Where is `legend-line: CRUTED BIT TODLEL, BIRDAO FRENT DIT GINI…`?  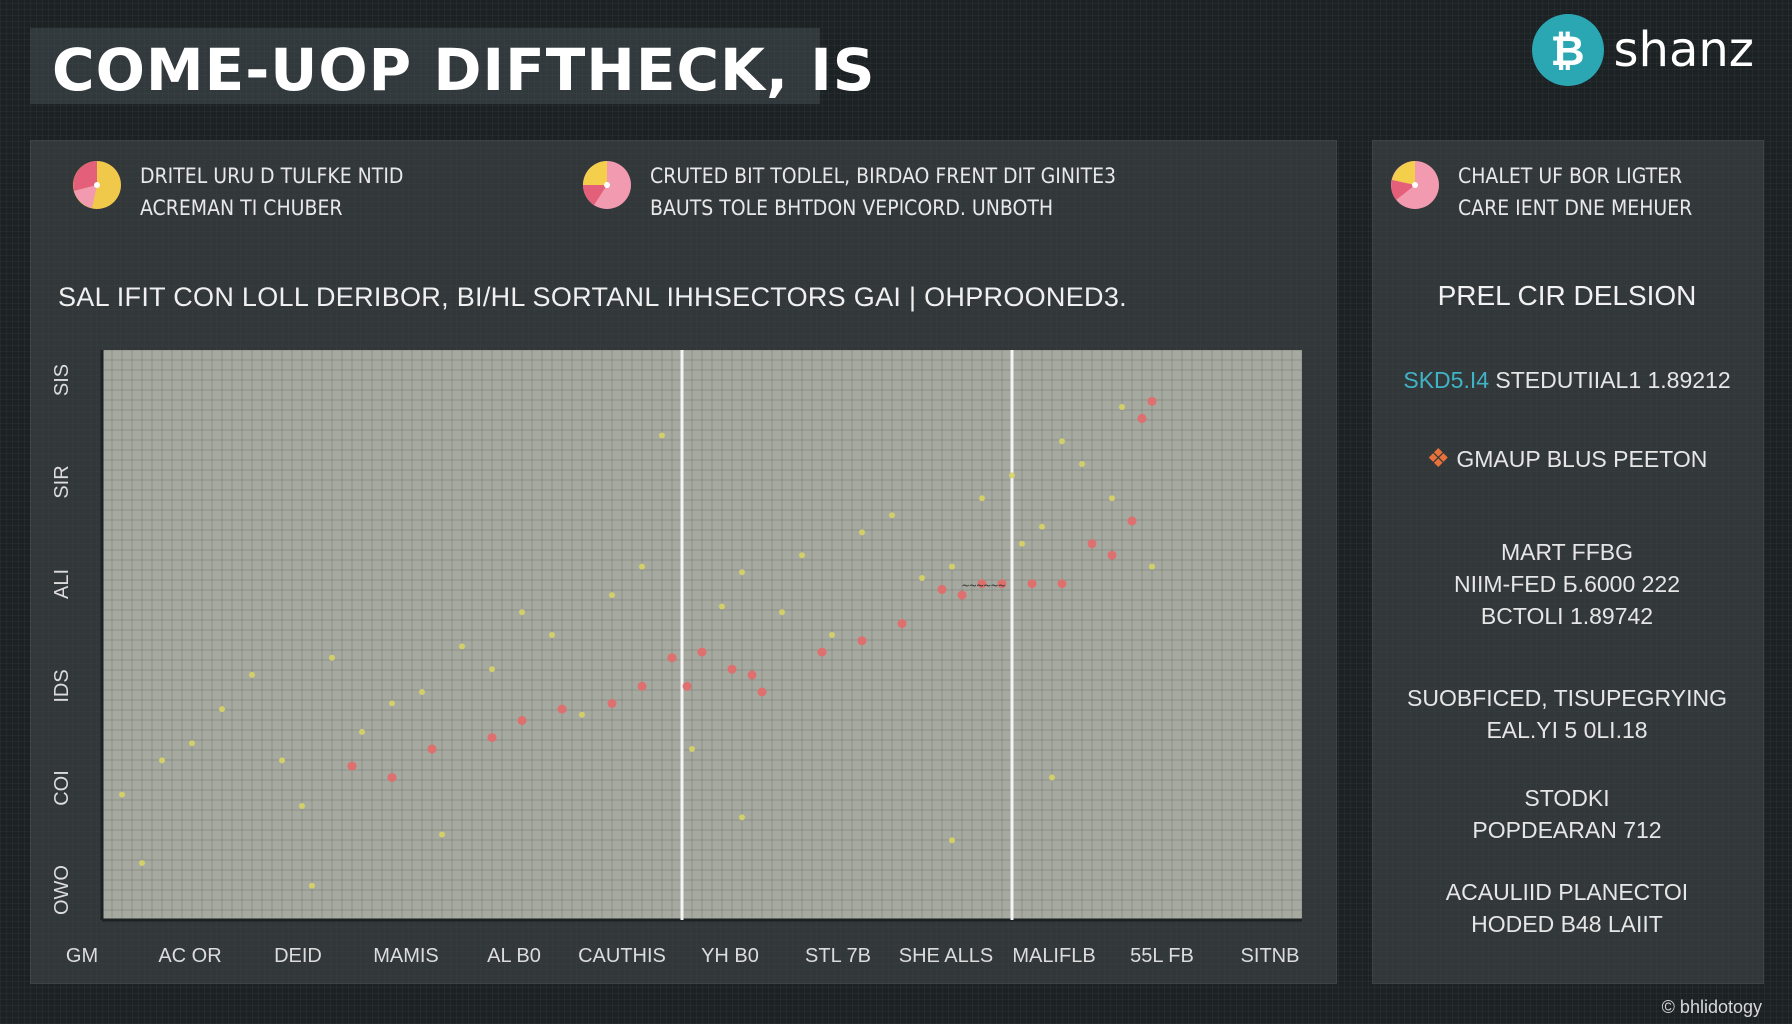 legend-line: CRUTED BIT TODLEL, BIRDAO FRENT DIT GINI… is located at coordinates (883, 176).